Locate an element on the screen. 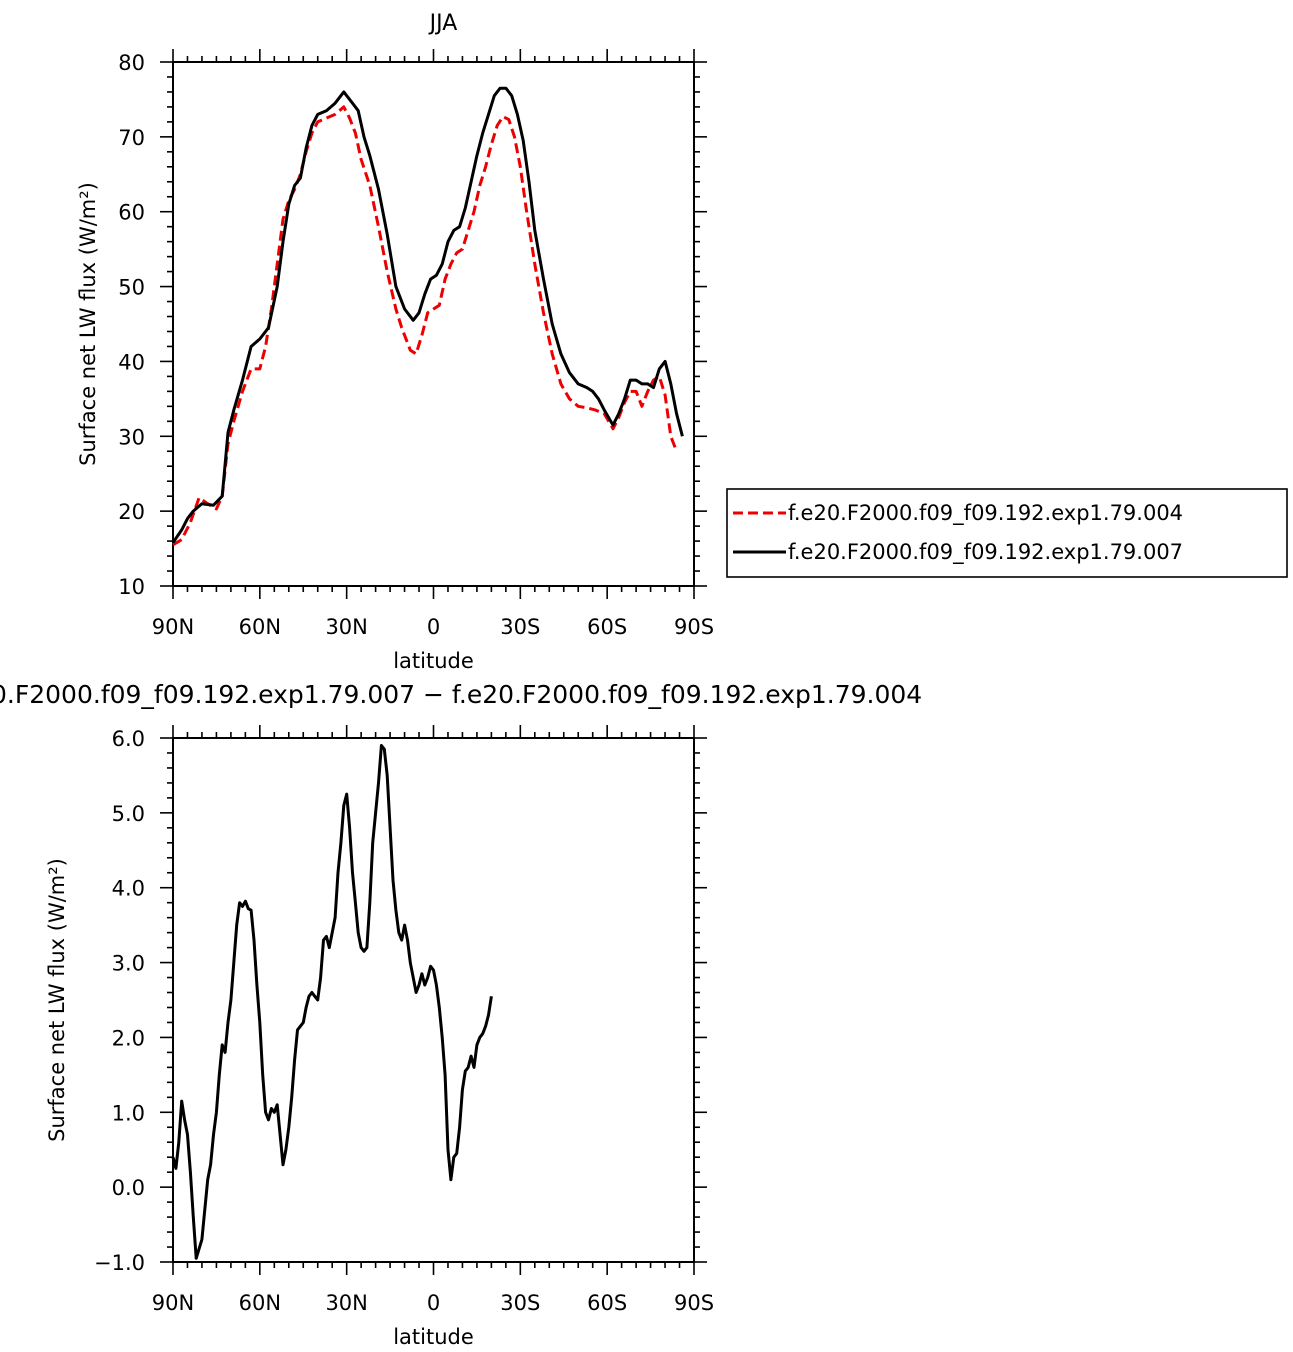 The width and height of the screenshot is (1293, 1352). legend-label-1: f.e20.F2000.f09_f09.192.exp1.79.004 is located at coordinates (985, 513).